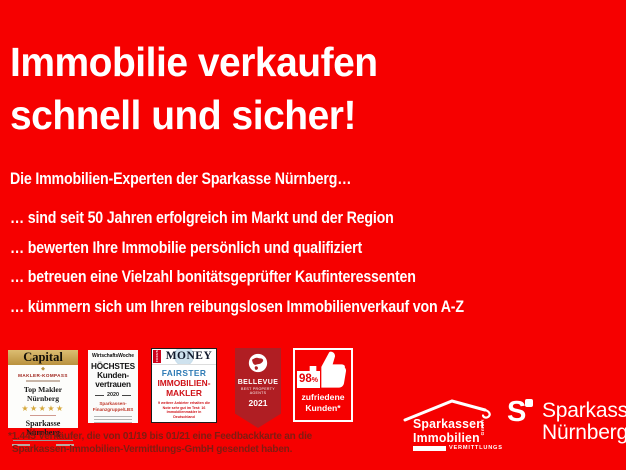  What do you see at coordinates (43, 369) in the screenshot?
I see `diamond-icon: ◆` at bounding box center [43, 369].